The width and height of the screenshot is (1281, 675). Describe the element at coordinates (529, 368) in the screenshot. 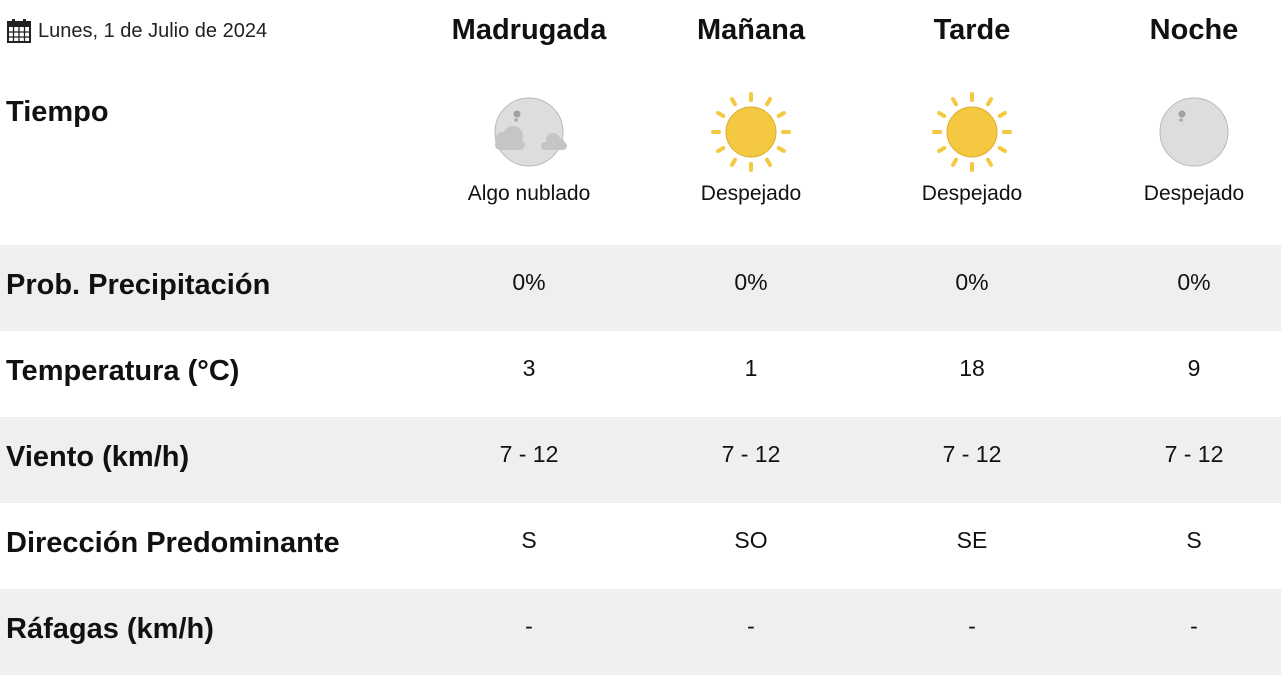

I see `row-value: 3` at that location.